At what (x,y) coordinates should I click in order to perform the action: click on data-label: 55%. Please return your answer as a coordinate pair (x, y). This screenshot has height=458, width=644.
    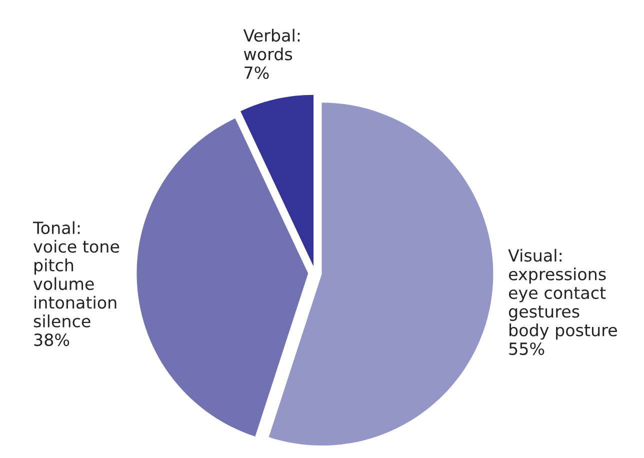
    Looking at the image, I should click on (526, 349).